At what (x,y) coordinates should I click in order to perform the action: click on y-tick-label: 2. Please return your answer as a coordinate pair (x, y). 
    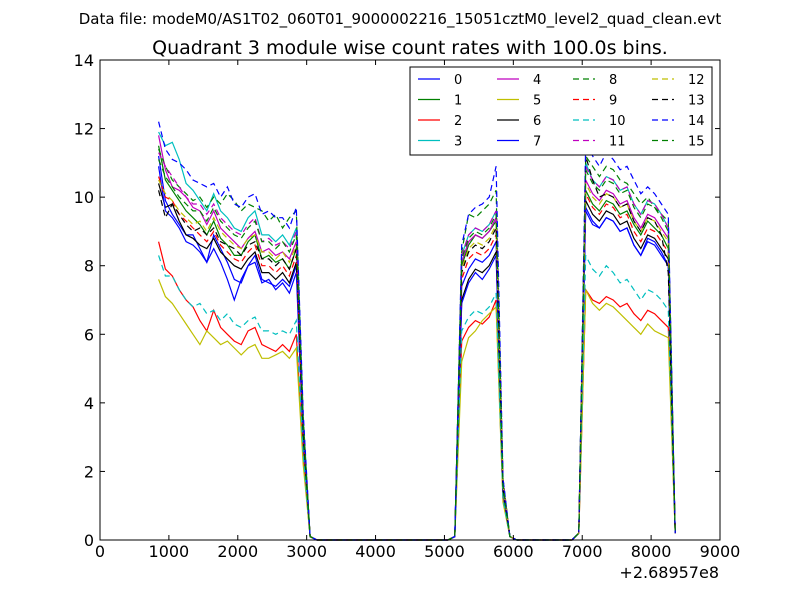
    Looking at the image, I should click on (89, 471).